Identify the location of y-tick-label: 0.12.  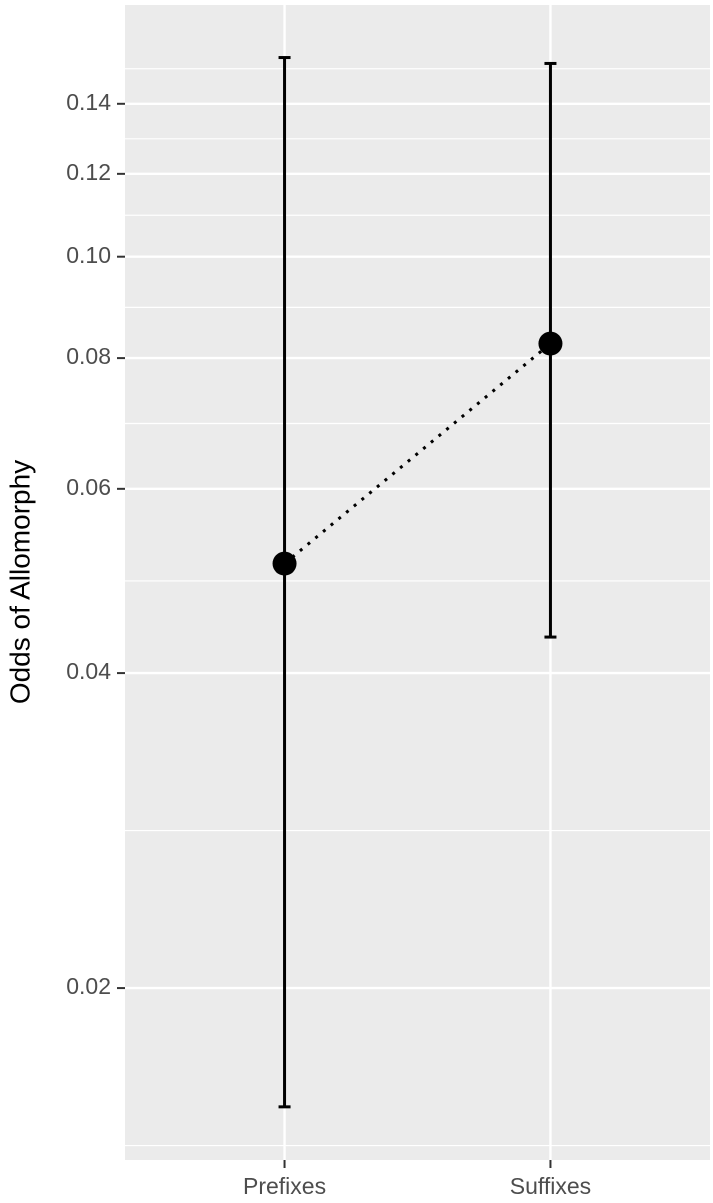
(88, 172).